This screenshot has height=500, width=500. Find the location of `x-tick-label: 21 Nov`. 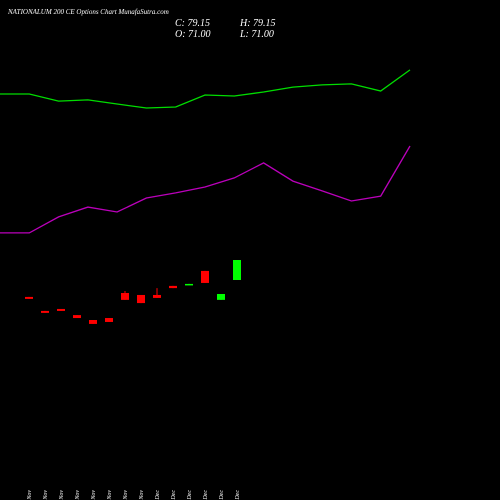

x-tick-label: 21 Nov is located at coordinates (78, 495).